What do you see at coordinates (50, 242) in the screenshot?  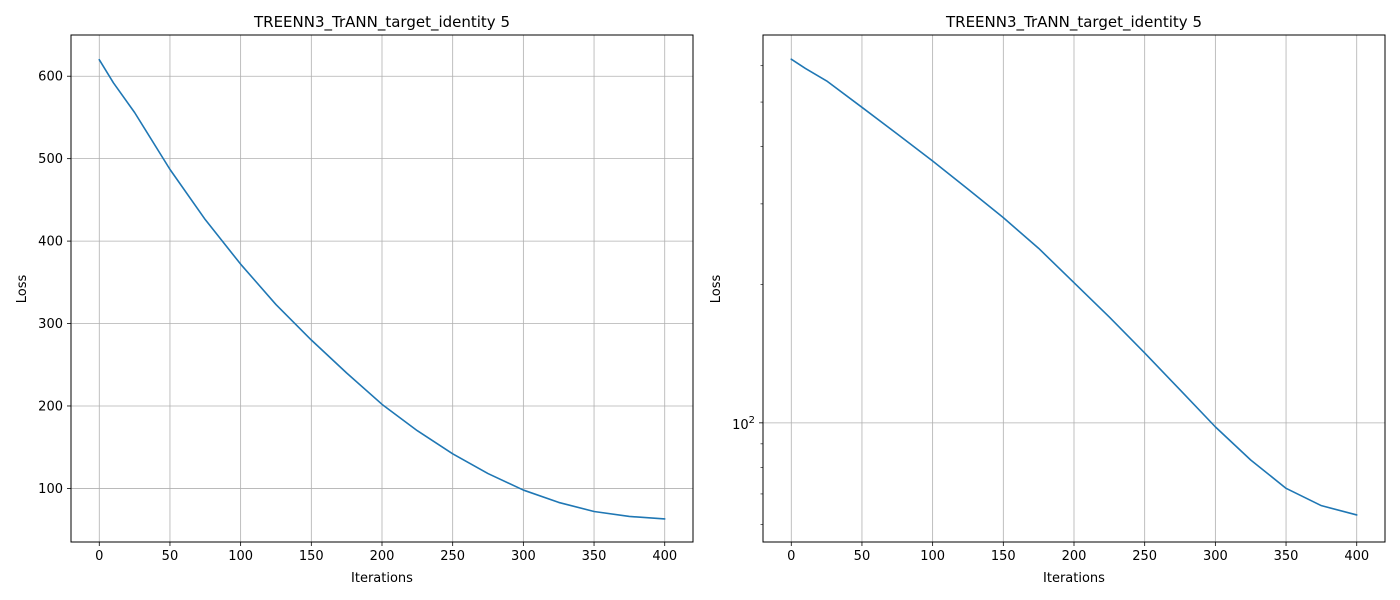 I see `y-tick-label: 400` at bounding box center [50, 242].